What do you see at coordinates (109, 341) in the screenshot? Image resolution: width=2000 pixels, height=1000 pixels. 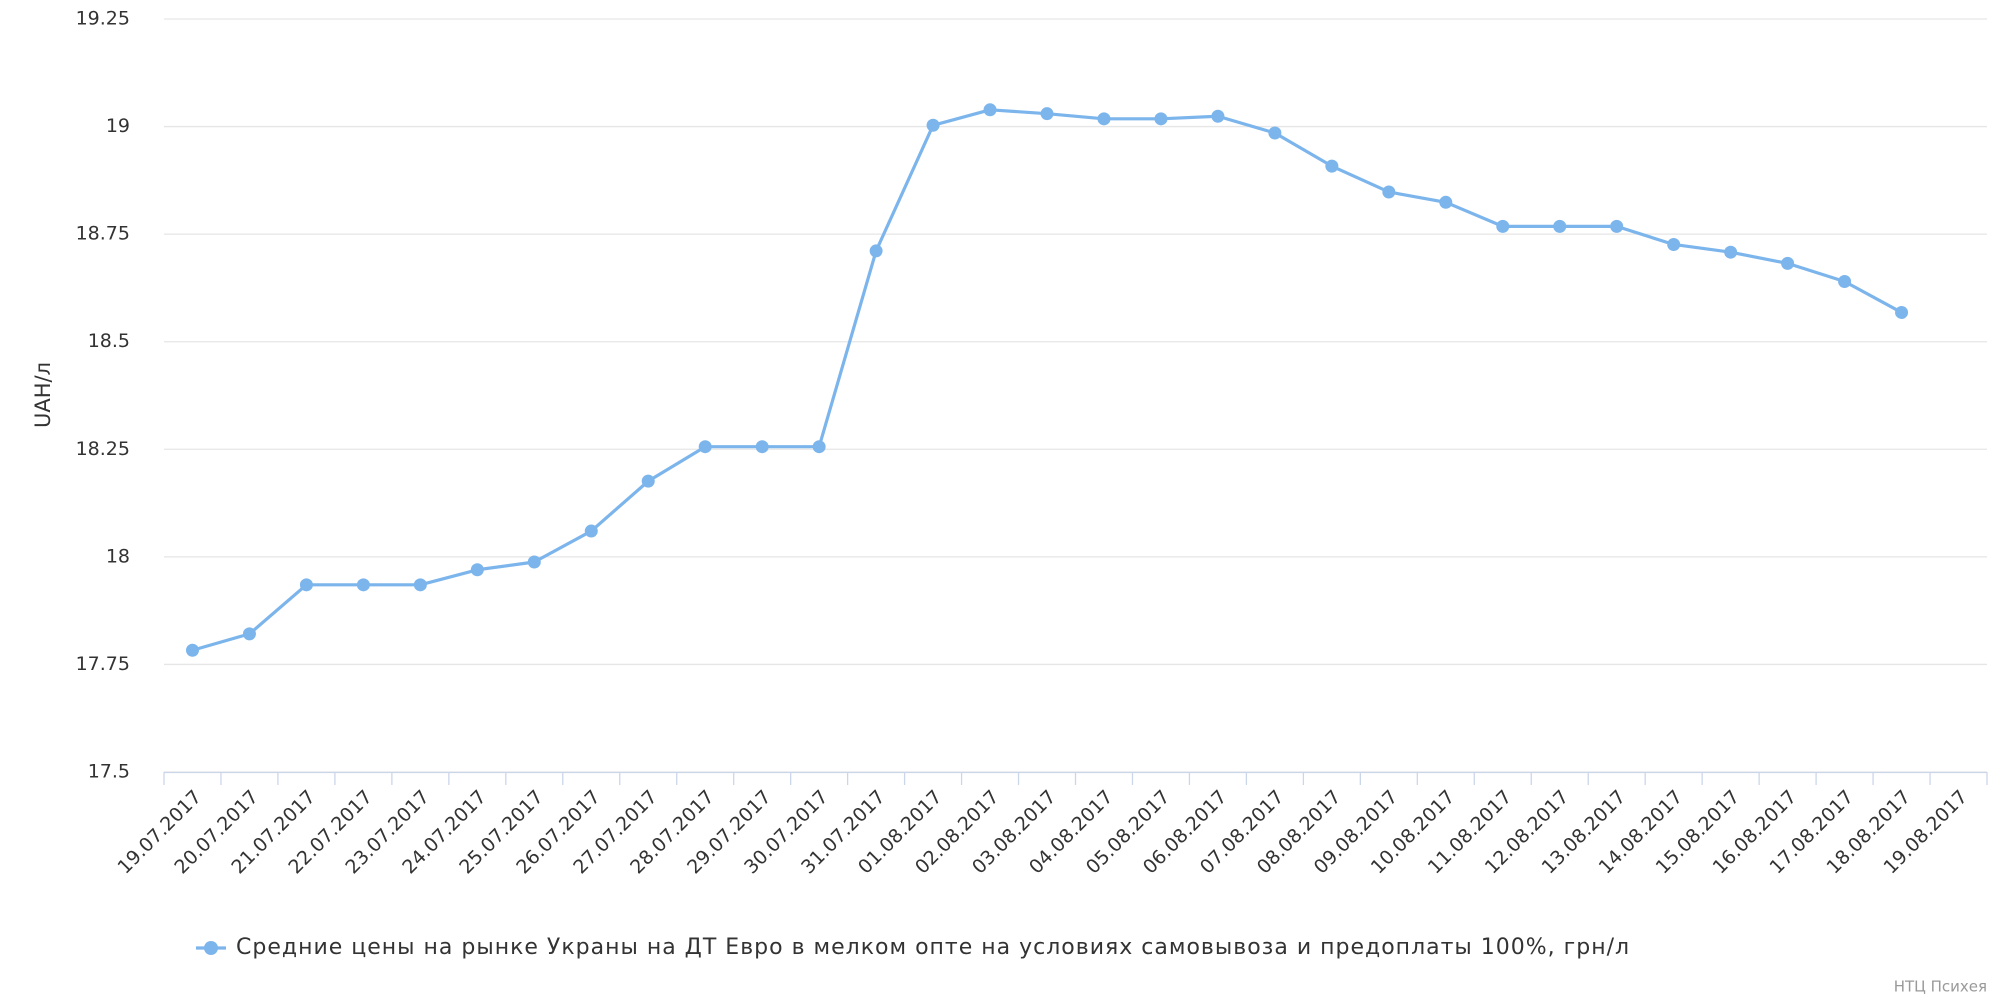 I see `y-tick-label: 18.5` at bounding box center [109, 341].